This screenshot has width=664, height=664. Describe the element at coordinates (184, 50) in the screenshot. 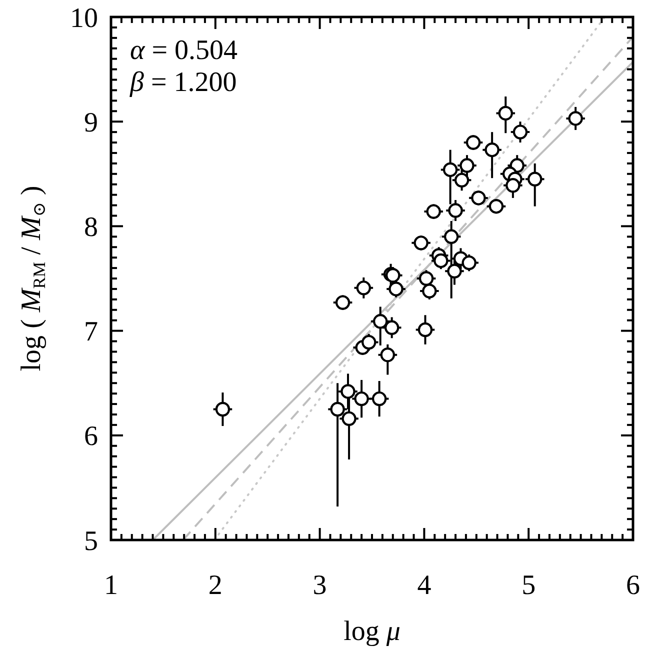

I see `annotation: α = 0.504` at that location.